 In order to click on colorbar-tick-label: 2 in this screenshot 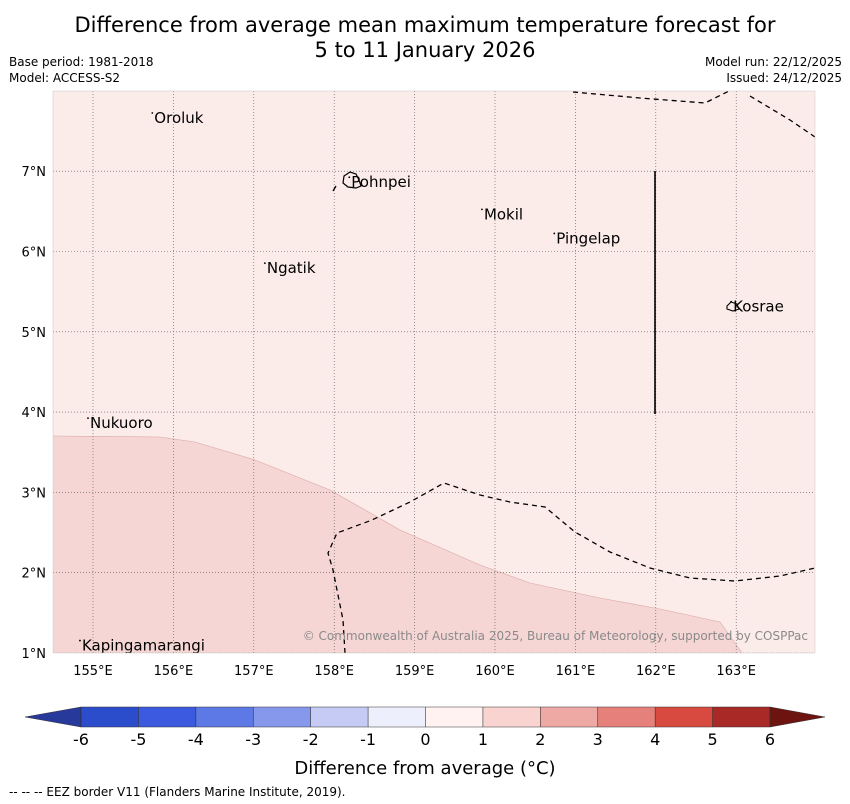, I will do `click(540, 739)`.